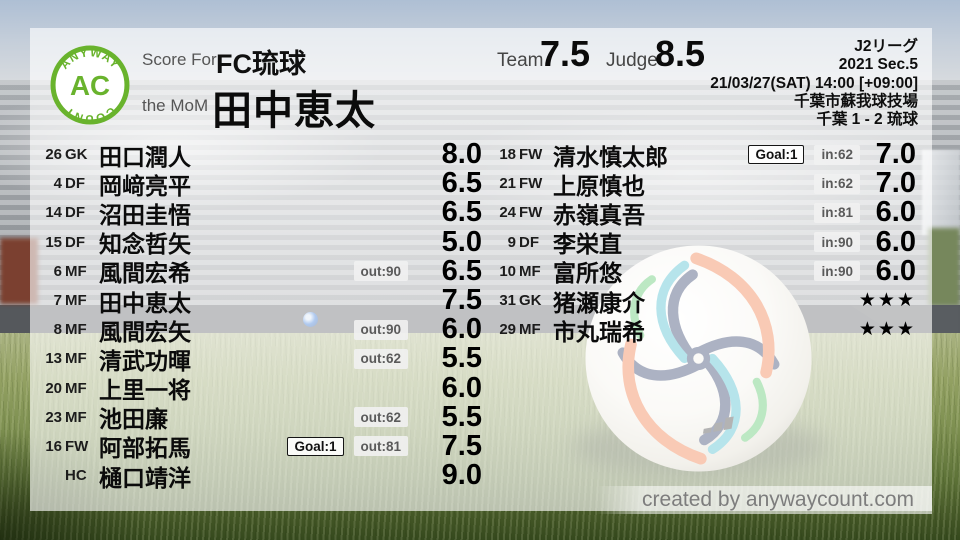 This screenshot has height=540, width=960. What do you see at coordinates (778, 499) in the screenshot?
I see `site-credit-text: created by anywaycount.com` at bounding box center [778, 499].